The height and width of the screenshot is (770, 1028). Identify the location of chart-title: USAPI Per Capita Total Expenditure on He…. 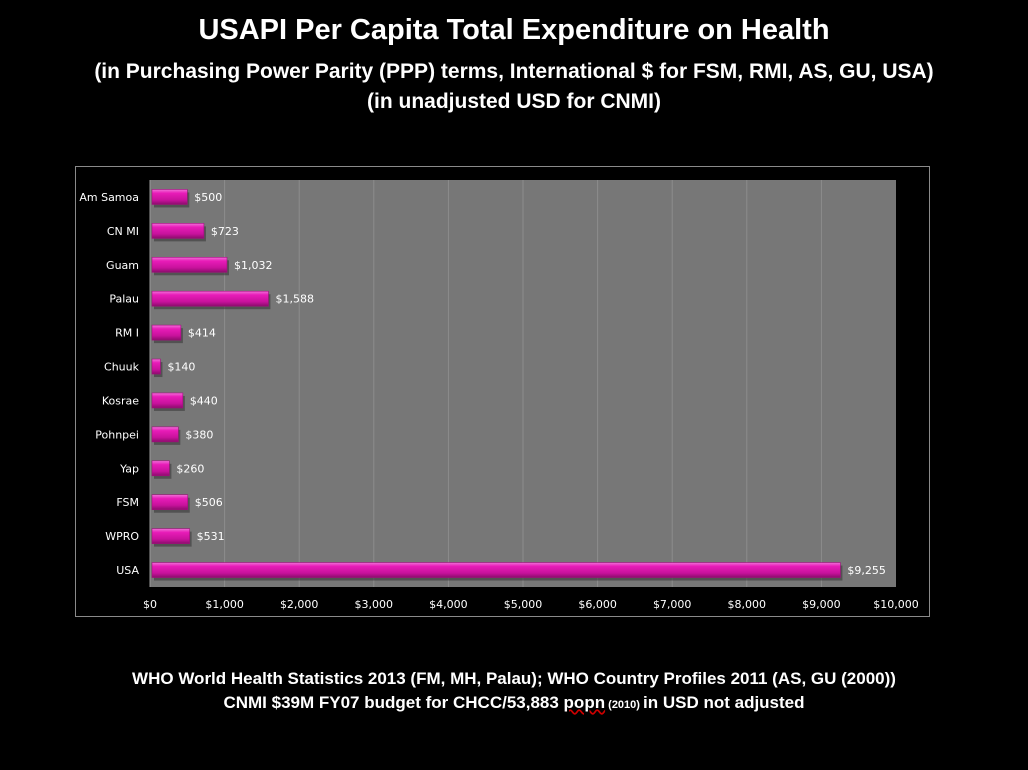
(514, 30).